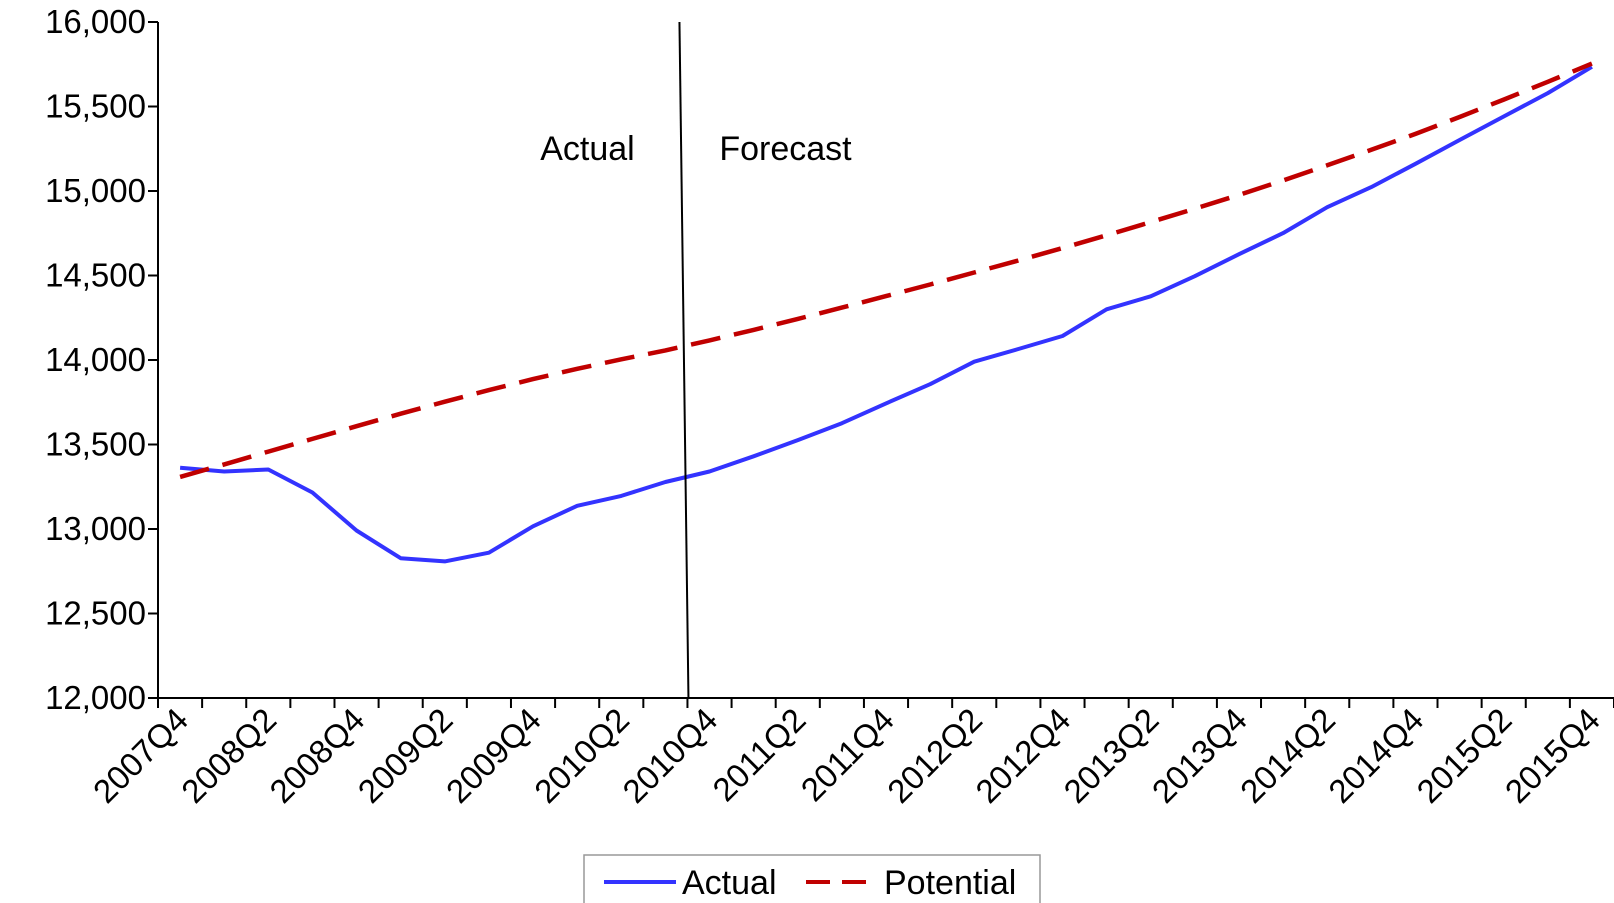 This screenshot has width=1614, height=903. What do you see at coordinates (1552, 755) in the screenshot?
I see `x-tick-label: 2015Q4` at bounding box center [1552, 755].